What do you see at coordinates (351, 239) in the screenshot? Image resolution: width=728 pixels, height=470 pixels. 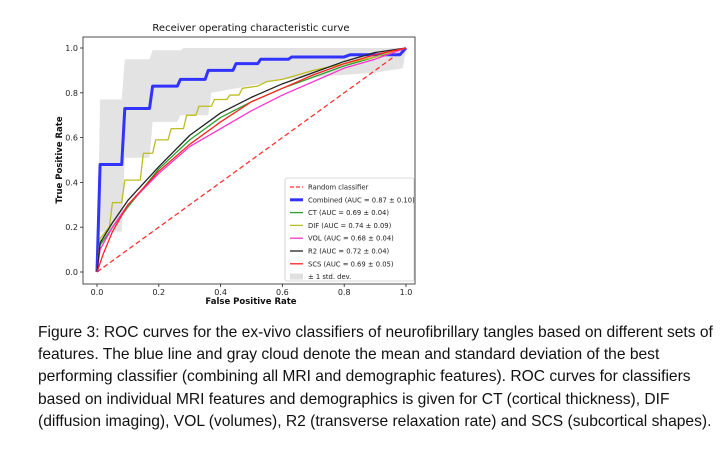 I see `legend-entry: VOL (AUC = 0.68 ± 0.04)` at bounding box center [351, 239].